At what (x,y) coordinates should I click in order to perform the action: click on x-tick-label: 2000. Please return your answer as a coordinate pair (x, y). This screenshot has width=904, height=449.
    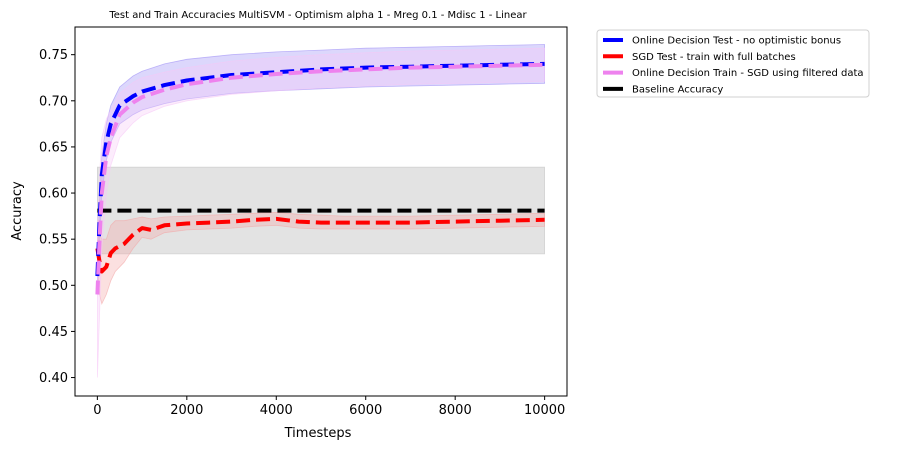
    Looking at the image, I should click on (186, 410).